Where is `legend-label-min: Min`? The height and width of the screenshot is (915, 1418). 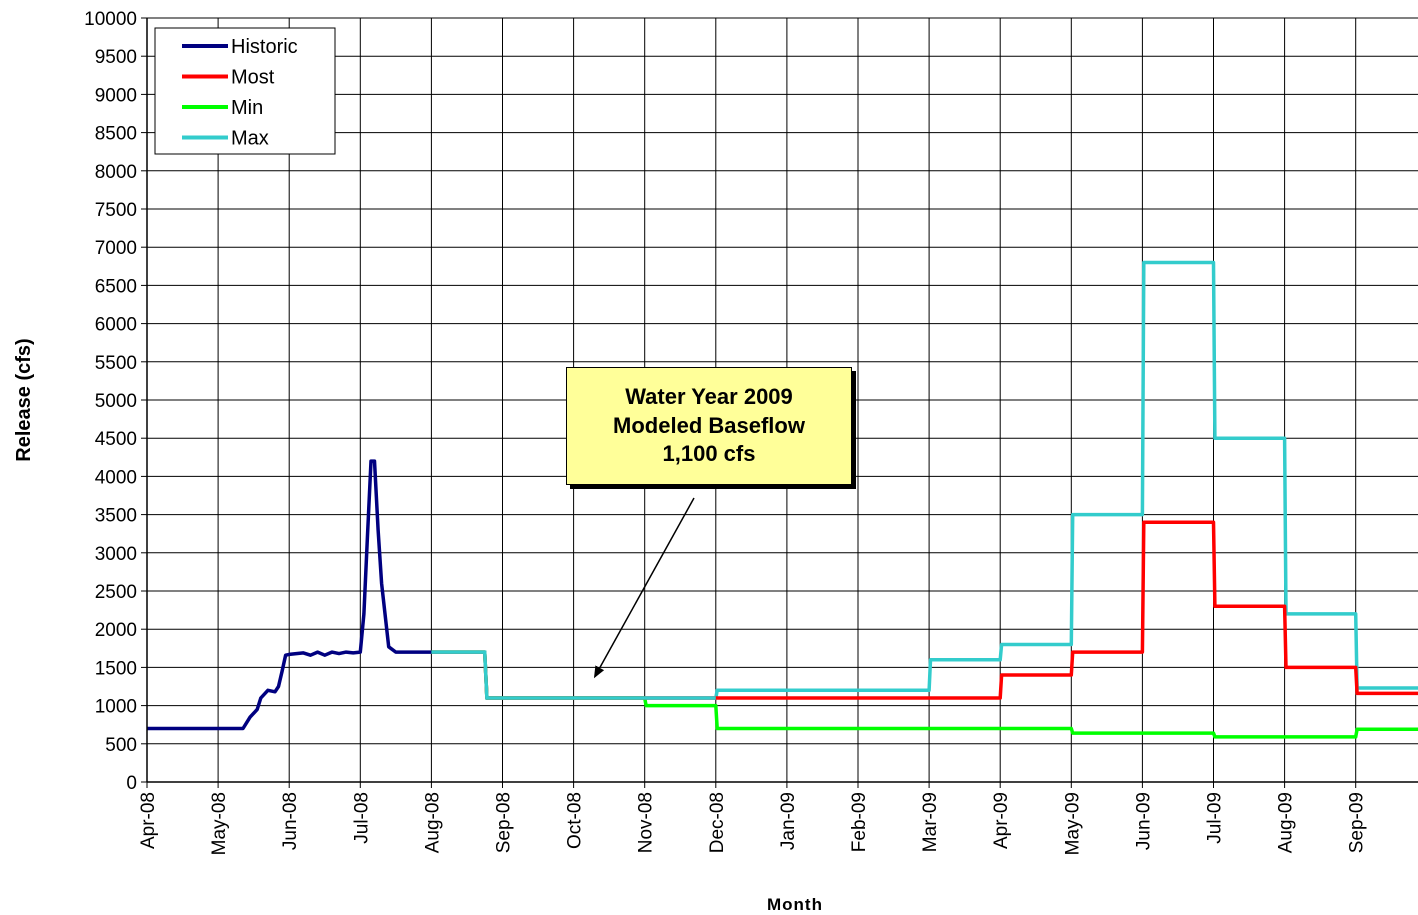 legend-label-min: Min is located at coordinates (247, 108).